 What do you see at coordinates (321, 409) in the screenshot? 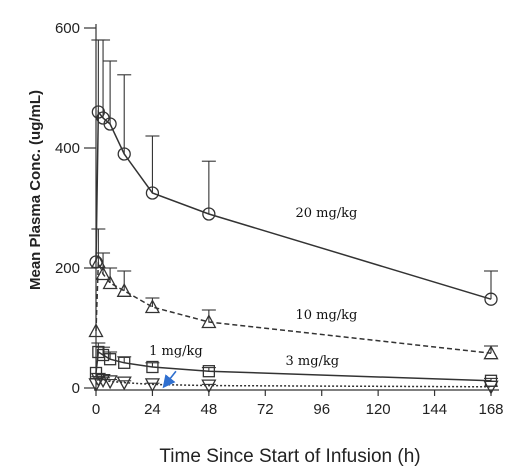
I see `x-tick-label: 96` at bounding box center [321, 409].